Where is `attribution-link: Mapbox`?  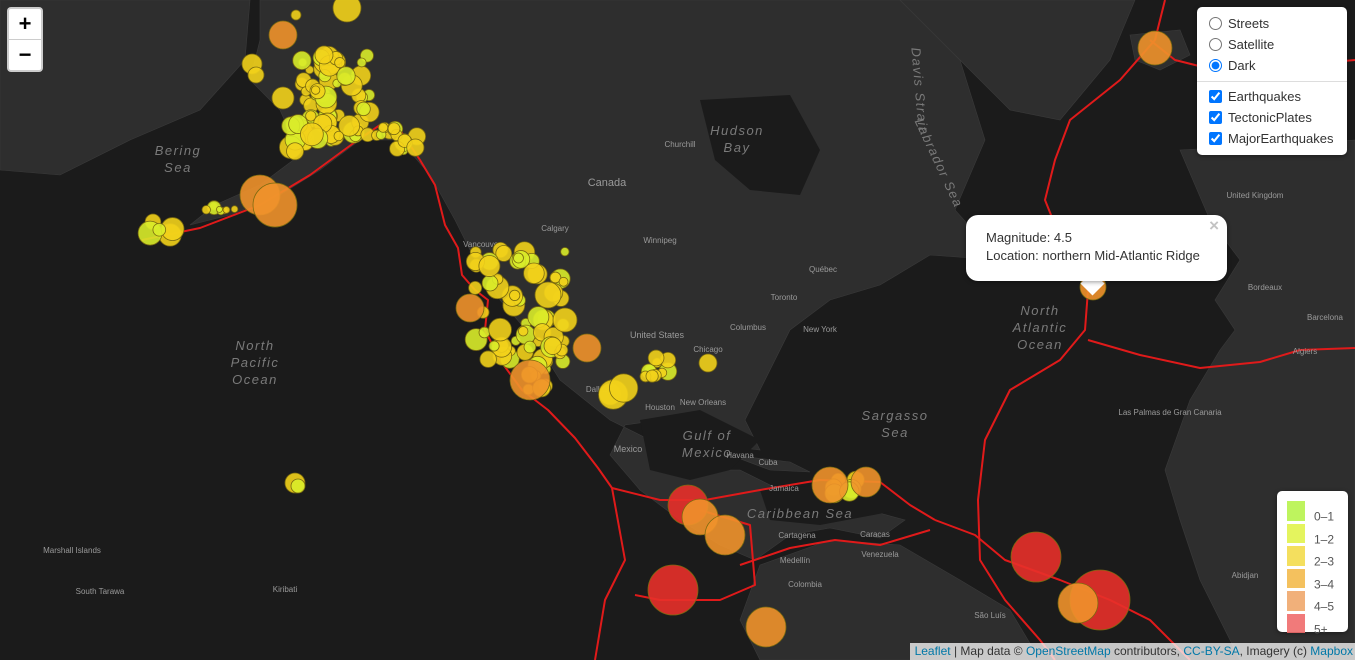
attribution-link: Mapbox is located at coordinates (1331, 651).